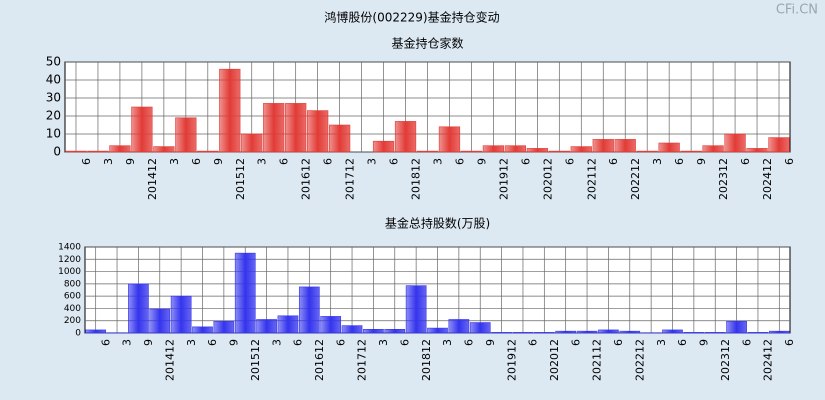 Image resolution: width=825 pixels, height=400 pixels. Describe the element at coordinates (725, 360) in the screenshot. I see `x-tick-label: 202312` at that location.